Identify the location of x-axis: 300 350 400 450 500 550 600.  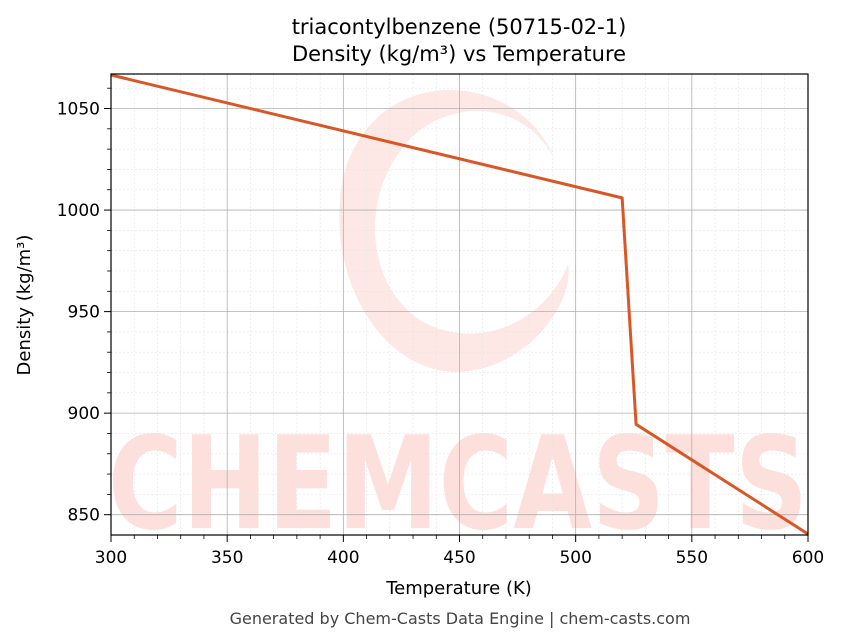
(459, 551).